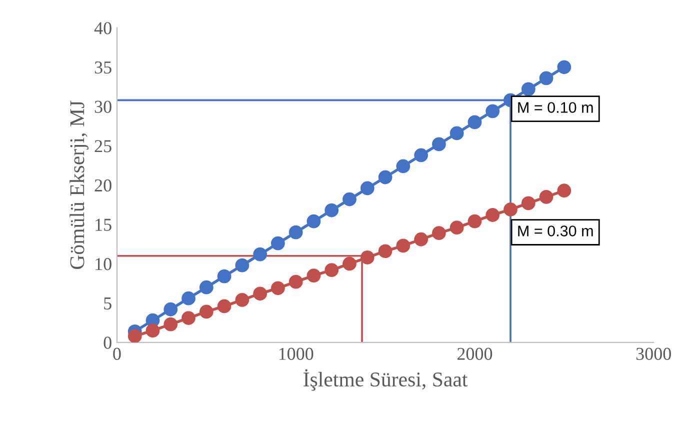 The width and height of the screenshot is (688, 428). What do you see at coordinates (103, 185) in the screenshot?
I see `y-tick-label: 20` at bounding box center [103, 185].